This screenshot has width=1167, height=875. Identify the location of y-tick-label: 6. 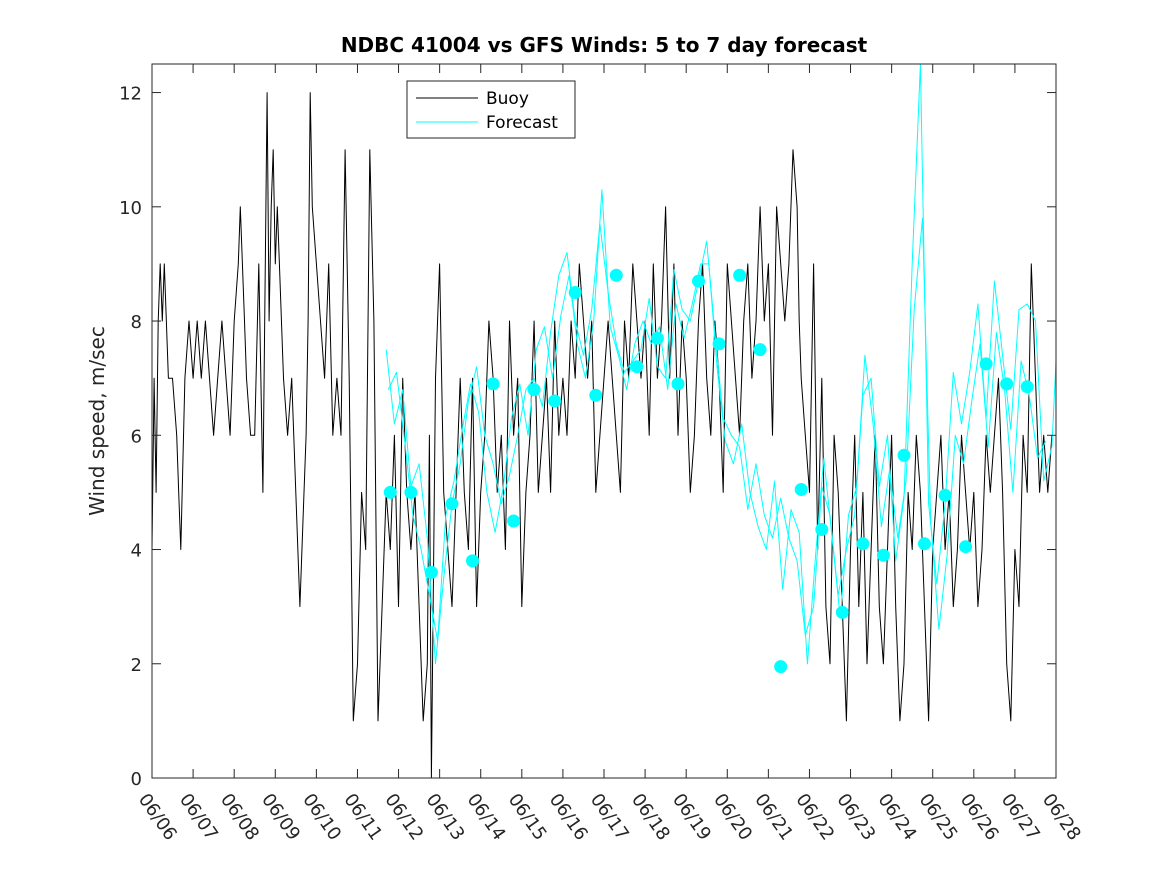
(136, 436).